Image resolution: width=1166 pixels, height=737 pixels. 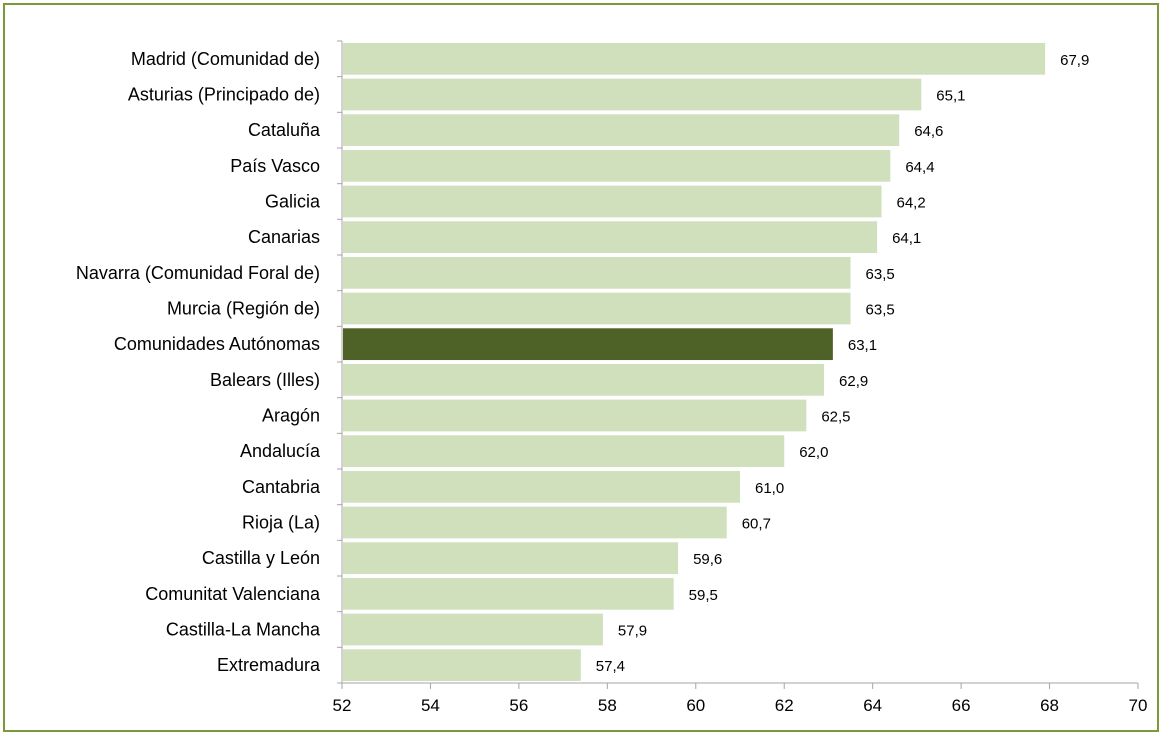 What do you see at coordinates (835, 417) in the screenshot?
I see `data-label: 62,5` at bounding box center [835, 417].